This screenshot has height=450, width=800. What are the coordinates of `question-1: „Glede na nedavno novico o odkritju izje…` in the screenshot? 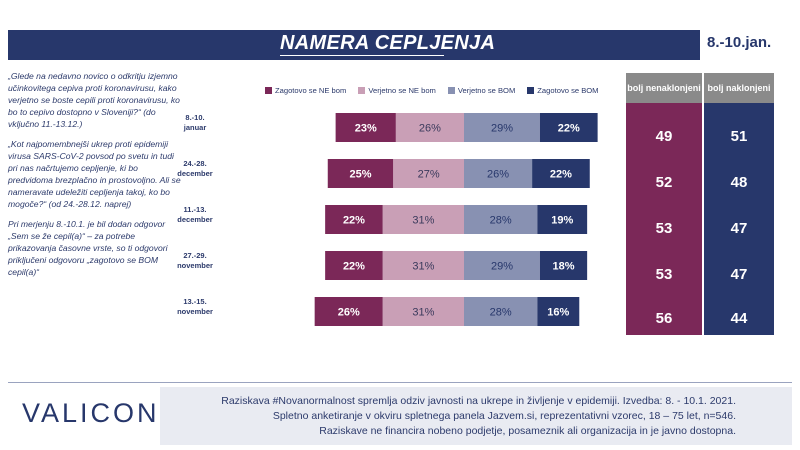 It's located at (94, 100).